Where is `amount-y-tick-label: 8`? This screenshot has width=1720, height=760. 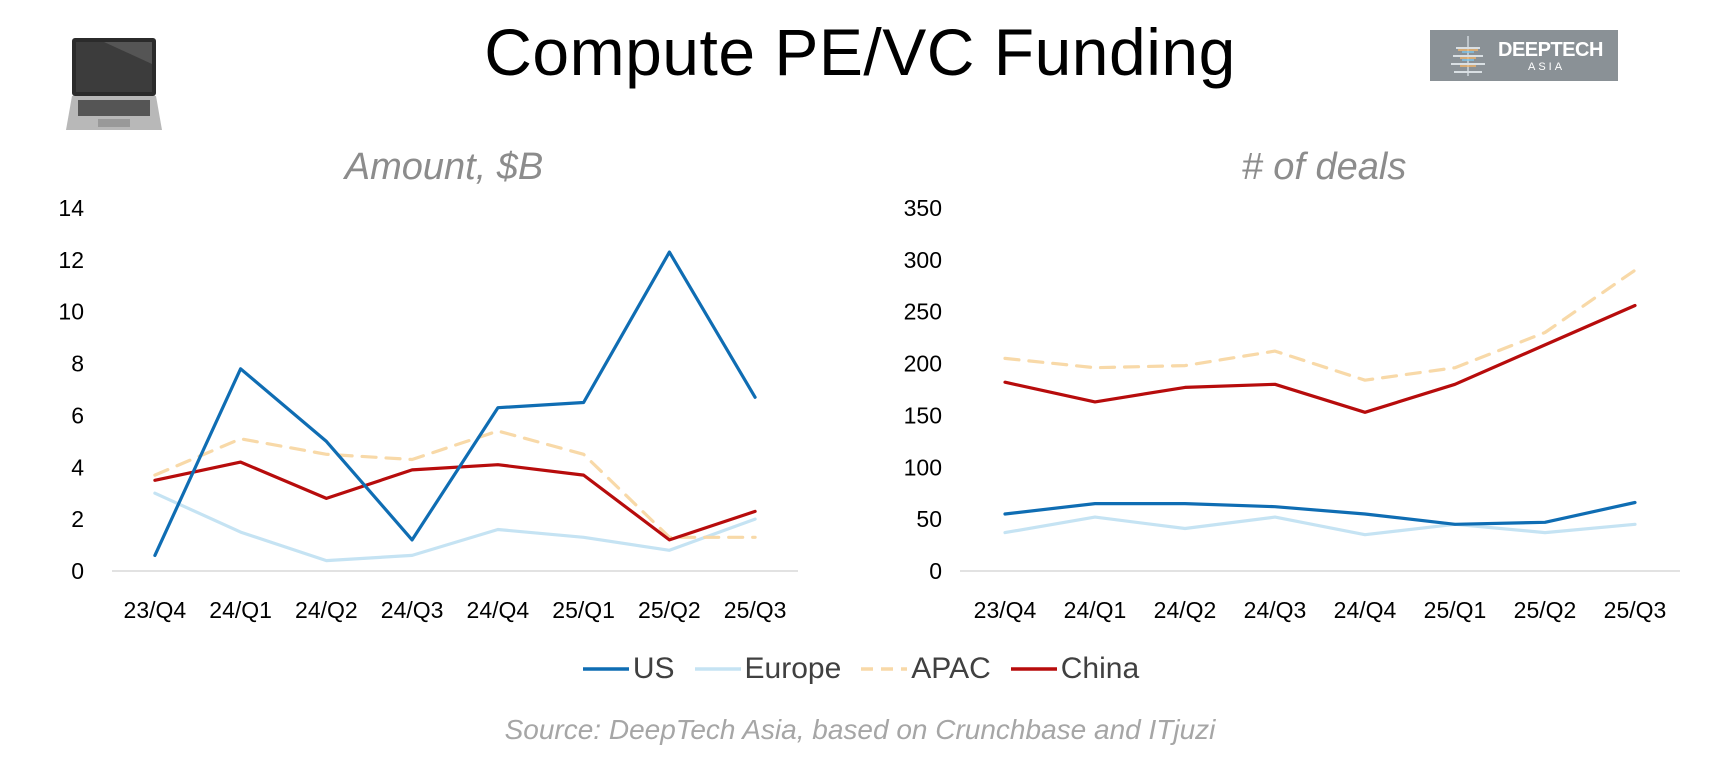 amount-y-tick-label: 8 is located at coordinates (77, 364).